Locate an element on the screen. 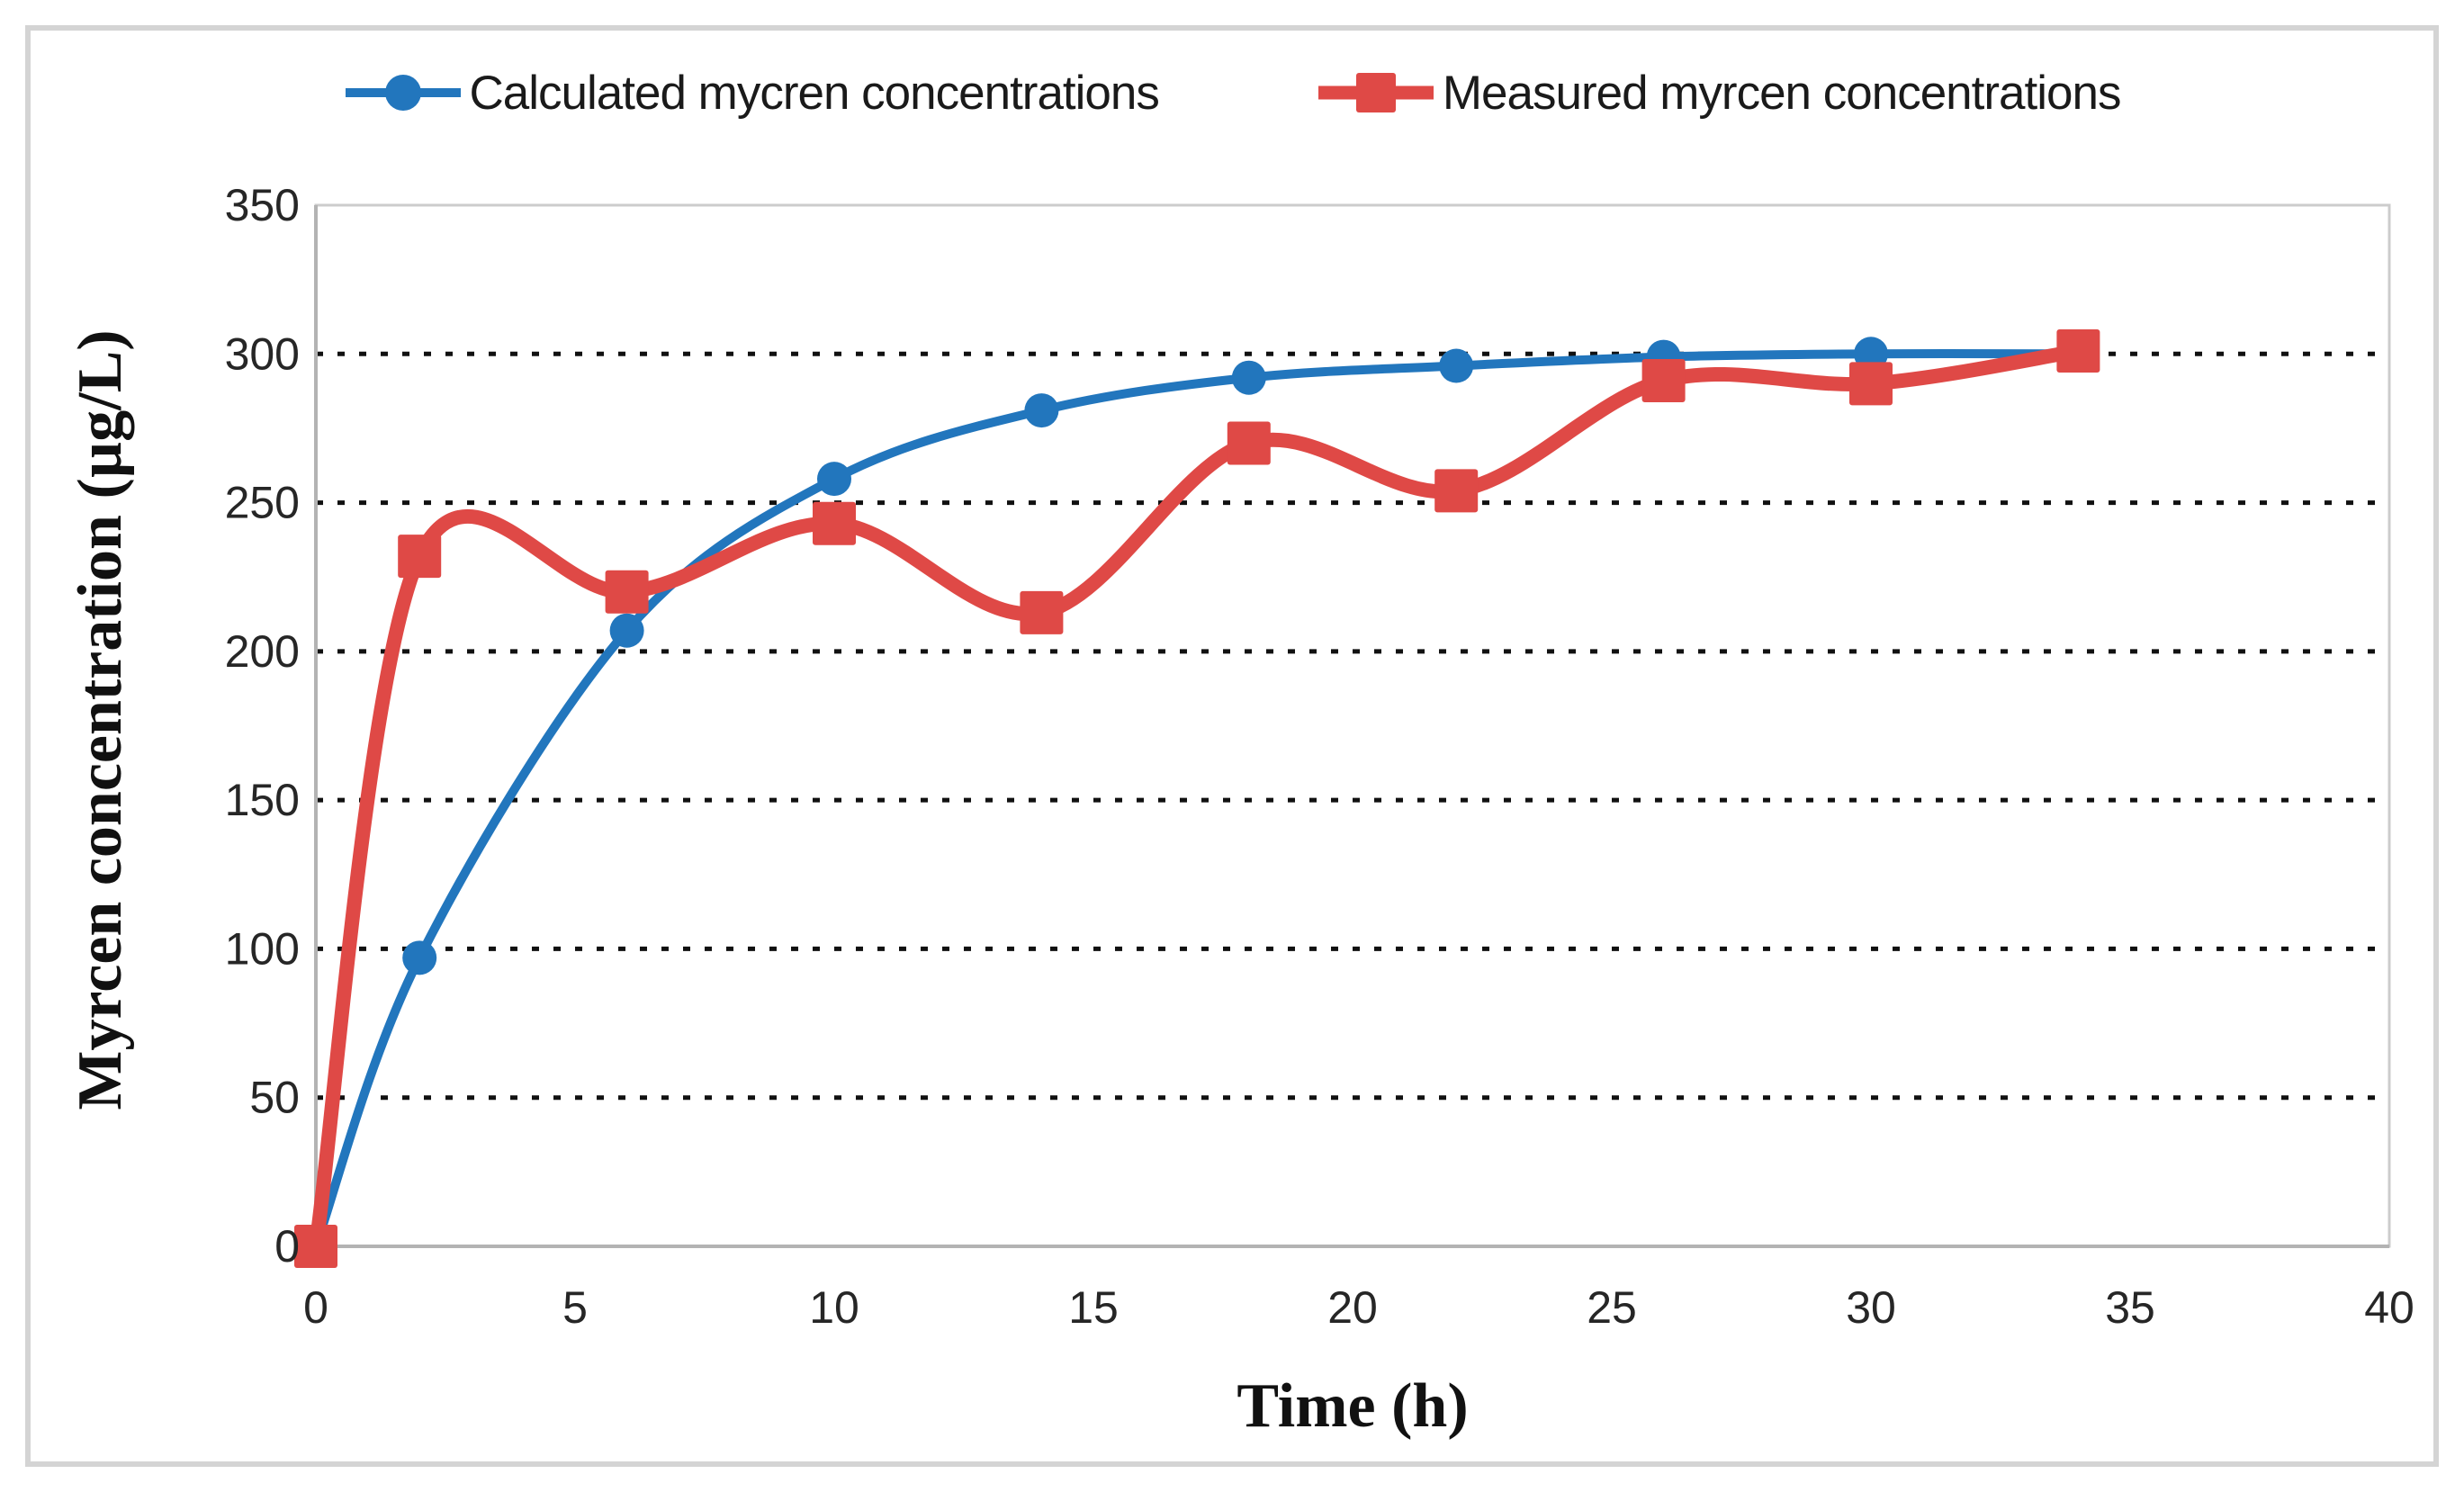 Image resolution: width=2464 pixels, height=1492 pixels. x-tick-label-25: 25 is located at coordinates (1612, 1307).